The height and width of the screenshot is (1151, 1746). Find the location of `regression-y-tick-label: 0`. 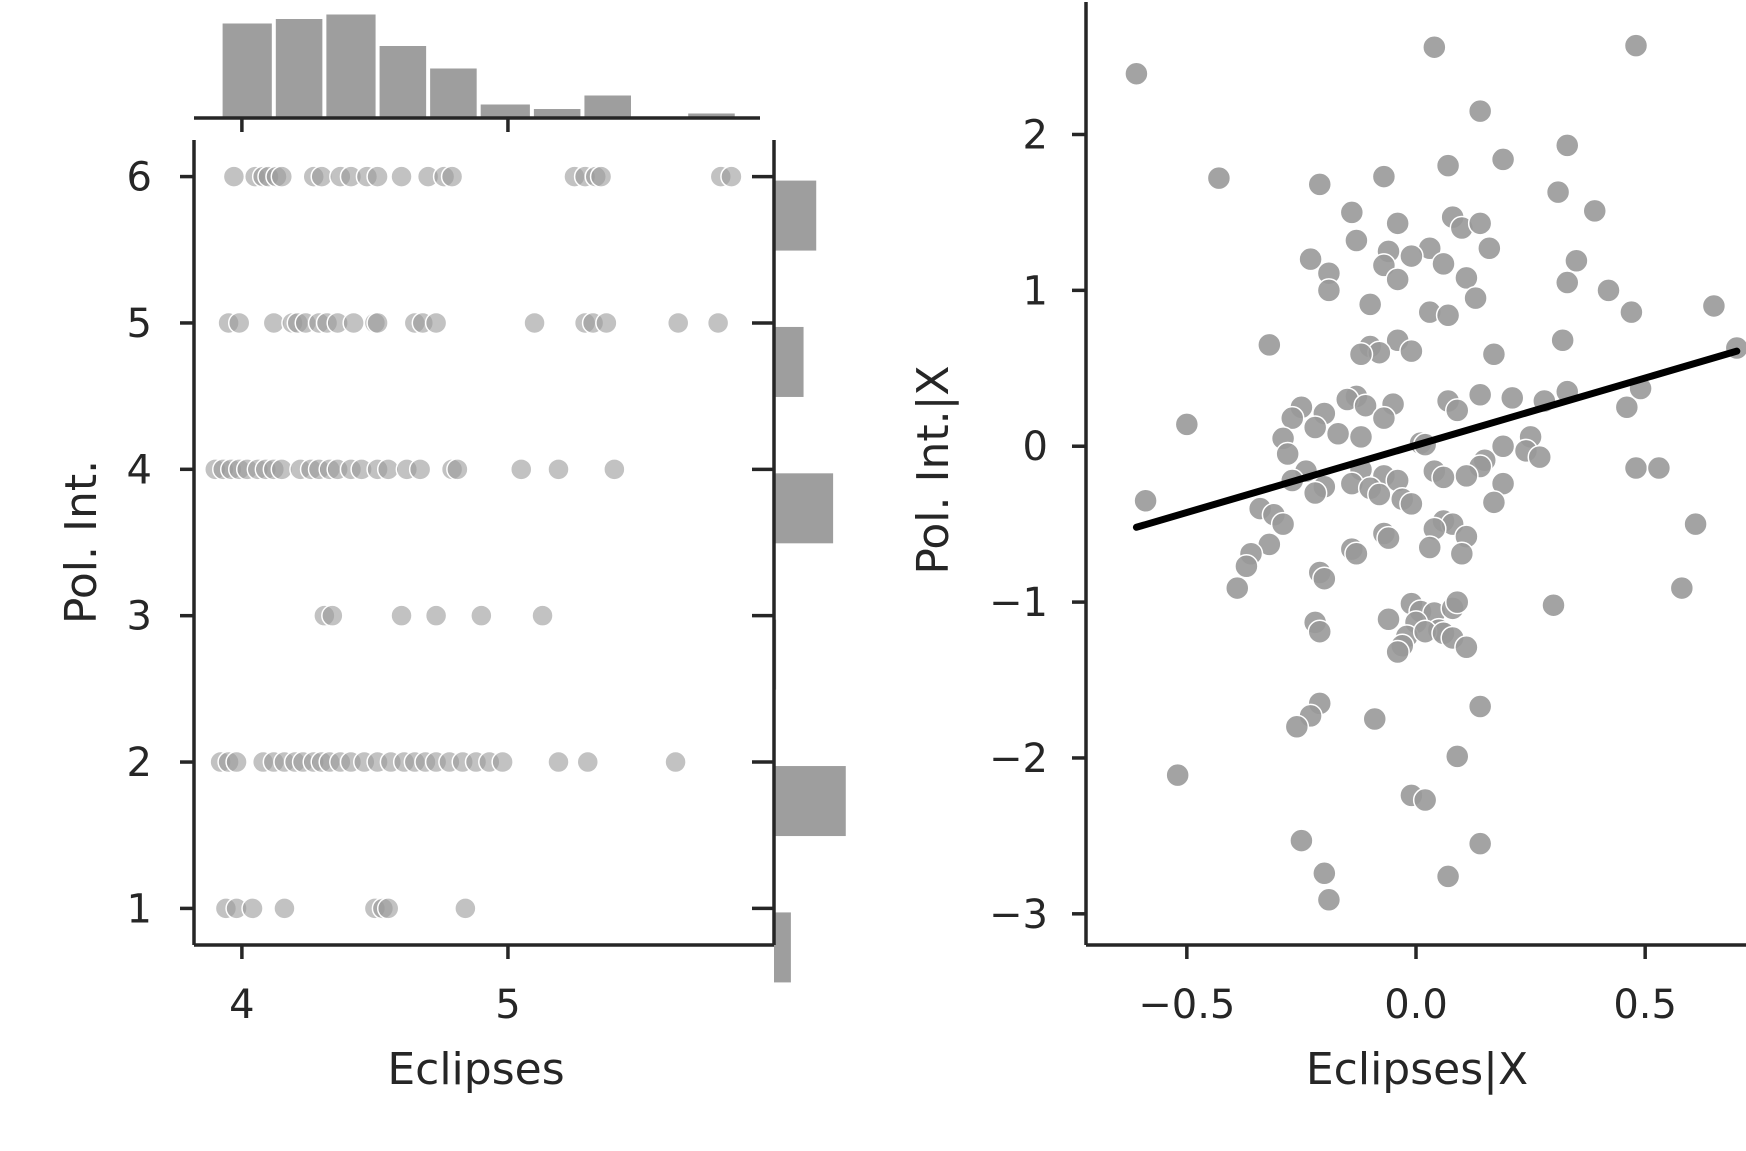

regression-y-tick-label: 0 is located at coordinates (1035, 447).